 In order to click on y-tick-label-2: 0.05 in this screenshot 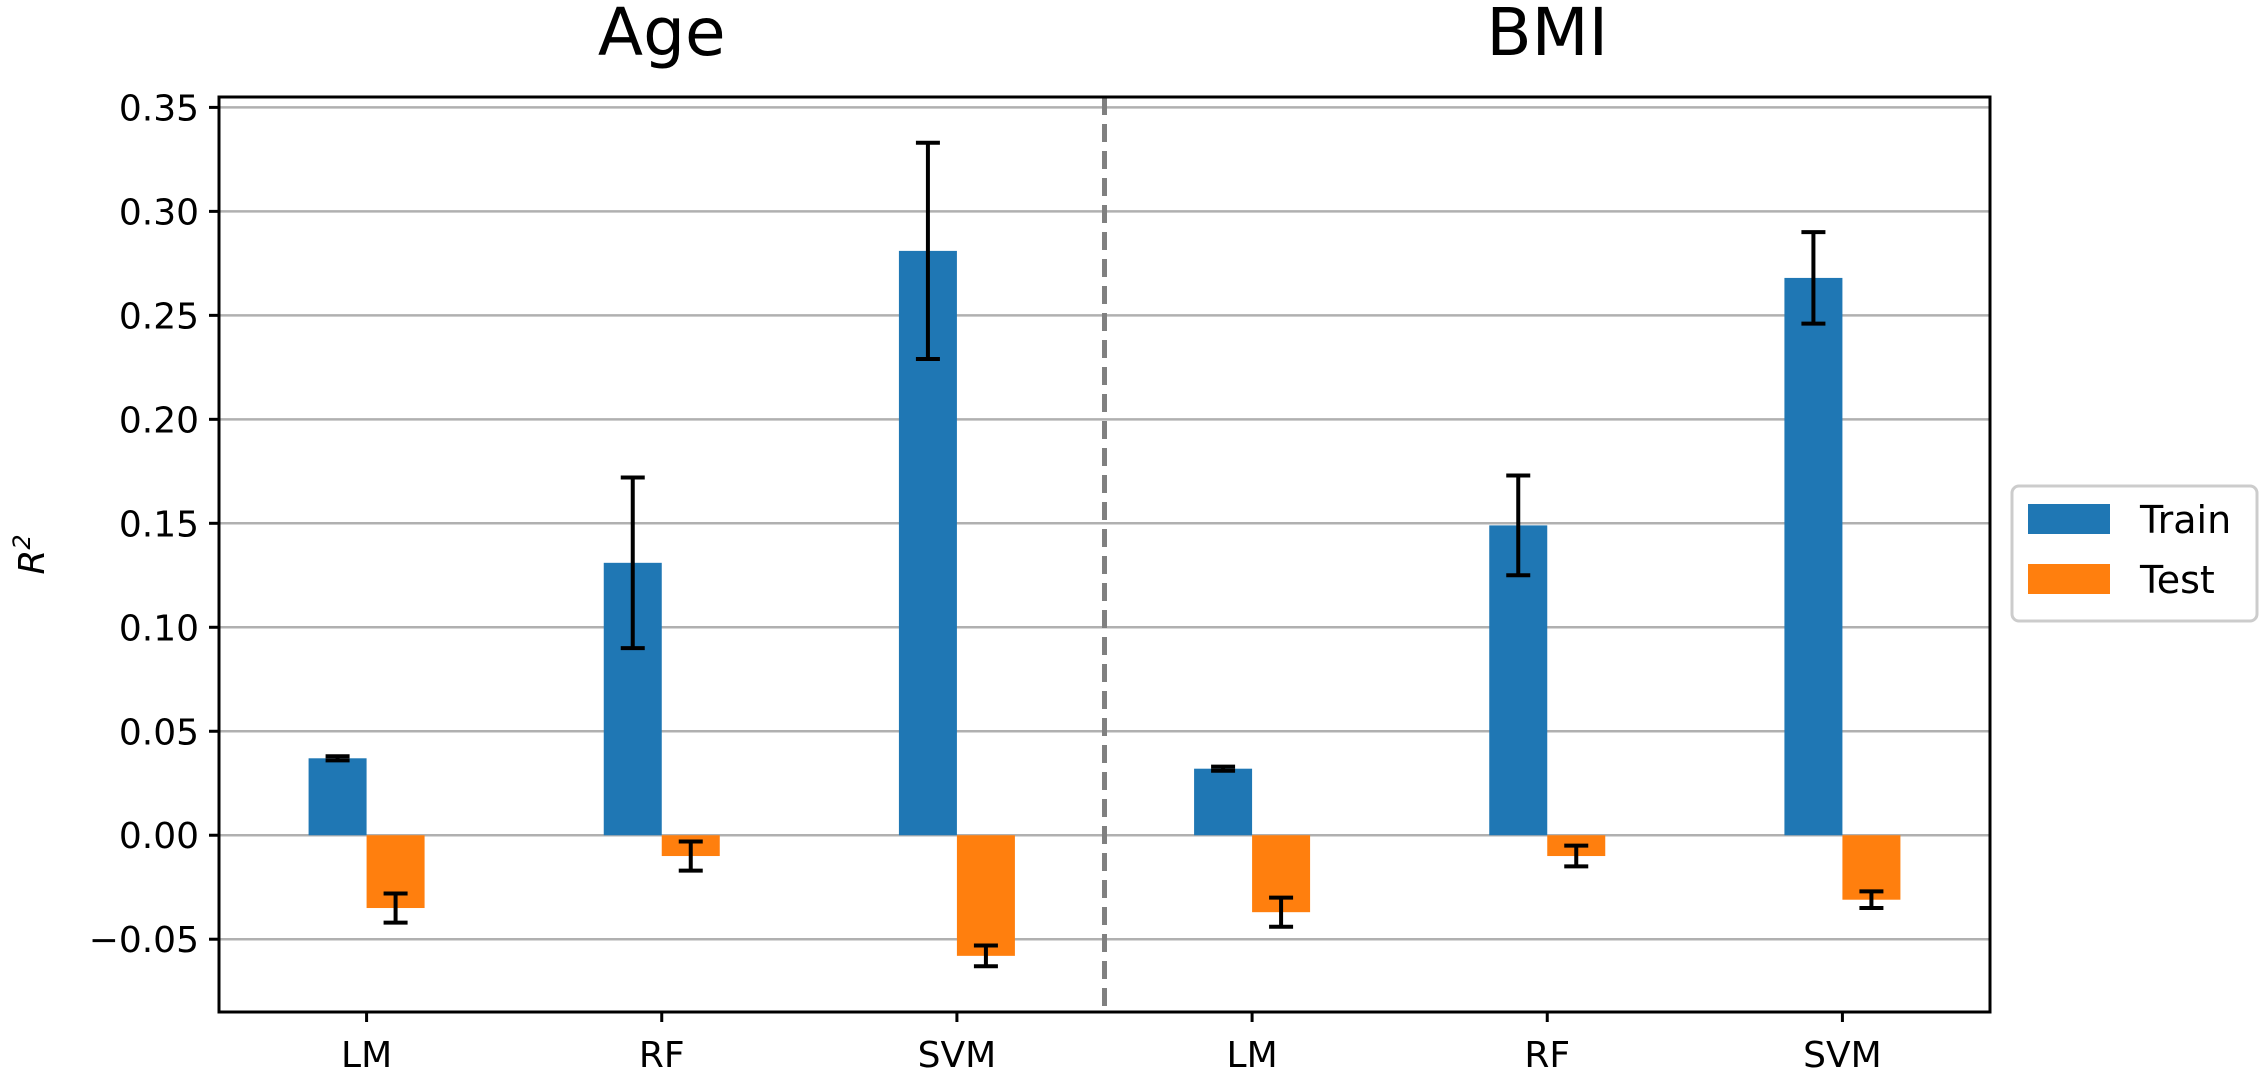, I will do `click(159, 732)`.